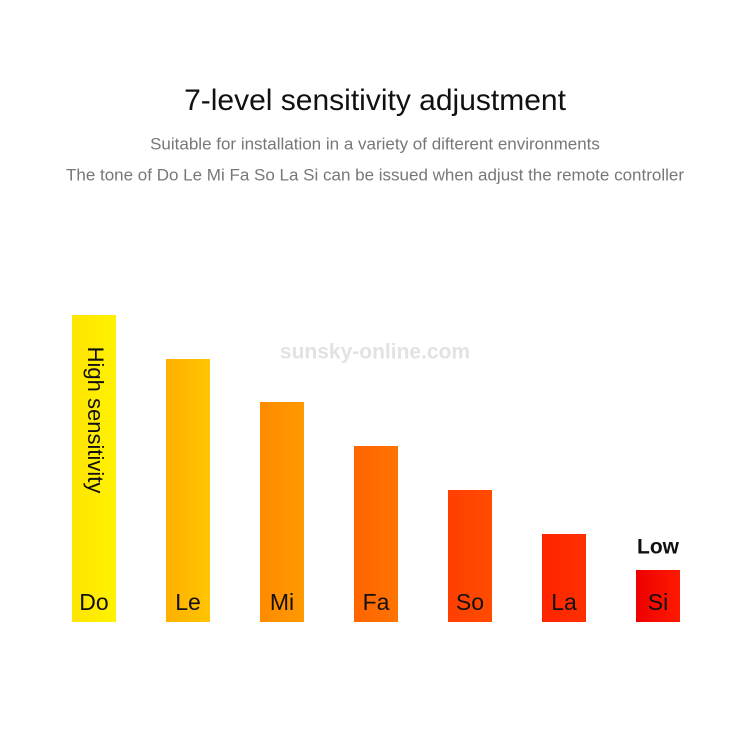 Image resolution: width=750 pixels, height=750 pixels. What do you see at coordinates (375, 100) in the screenshot?
I see `chart-title: 7-level sensitivity adjustment` at bounding box center [375, 100].